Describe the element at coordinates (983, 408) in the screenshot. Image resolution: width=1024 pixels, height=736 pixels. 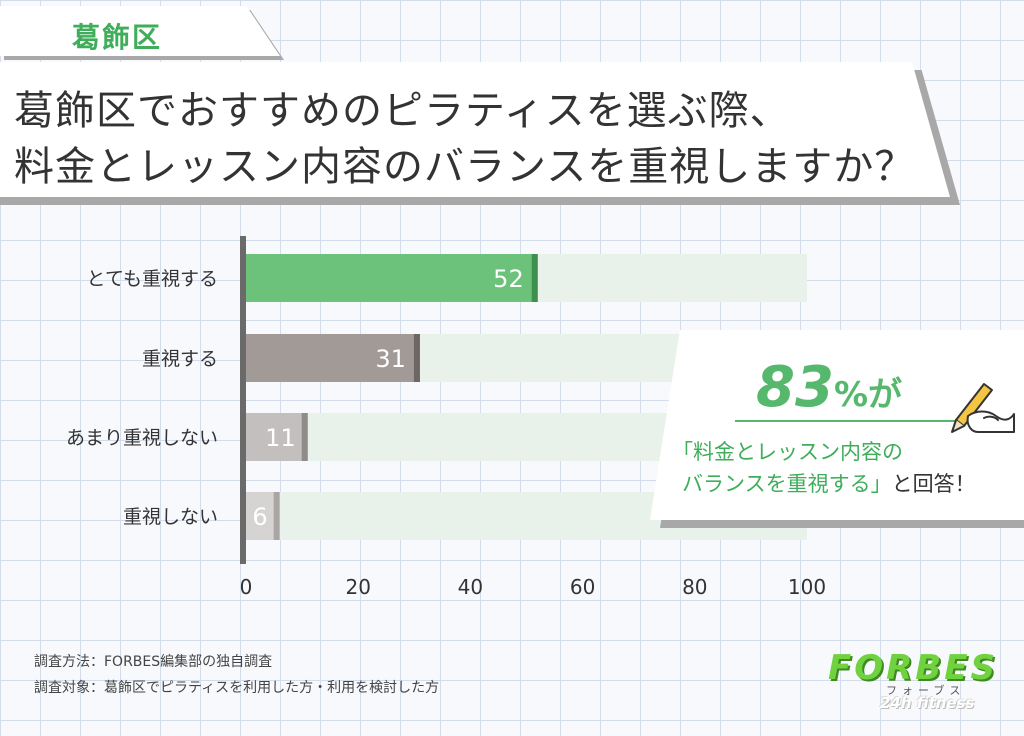
I see `hand-pencil-icon` at that location.